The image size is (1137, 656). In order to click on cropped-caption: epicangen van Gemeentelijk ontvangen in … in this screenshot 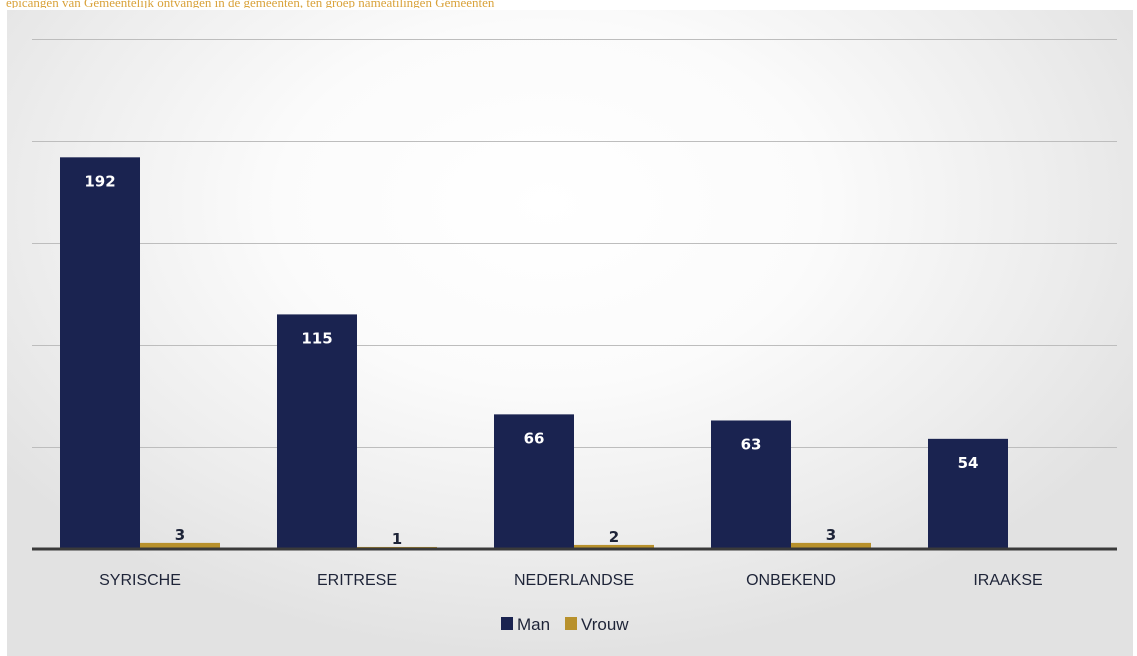, I will do `click(250, 4)`.